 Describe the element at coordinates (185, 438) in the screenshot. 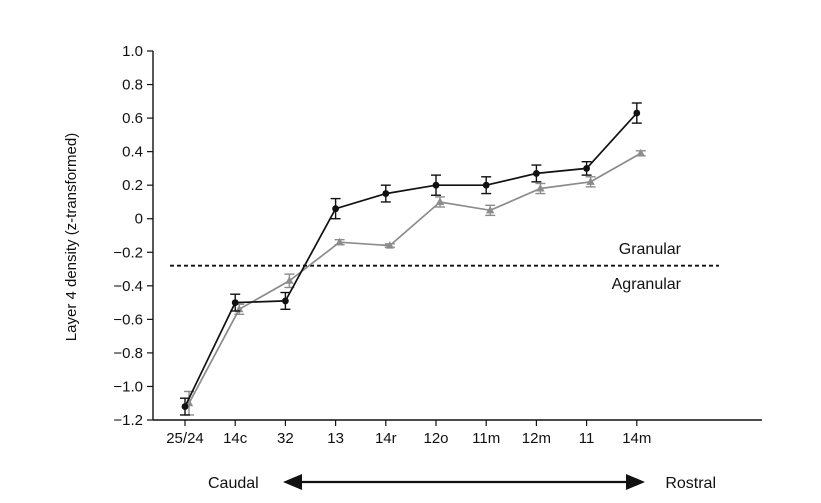

I see `x-tick-label: 25/24` at that location.